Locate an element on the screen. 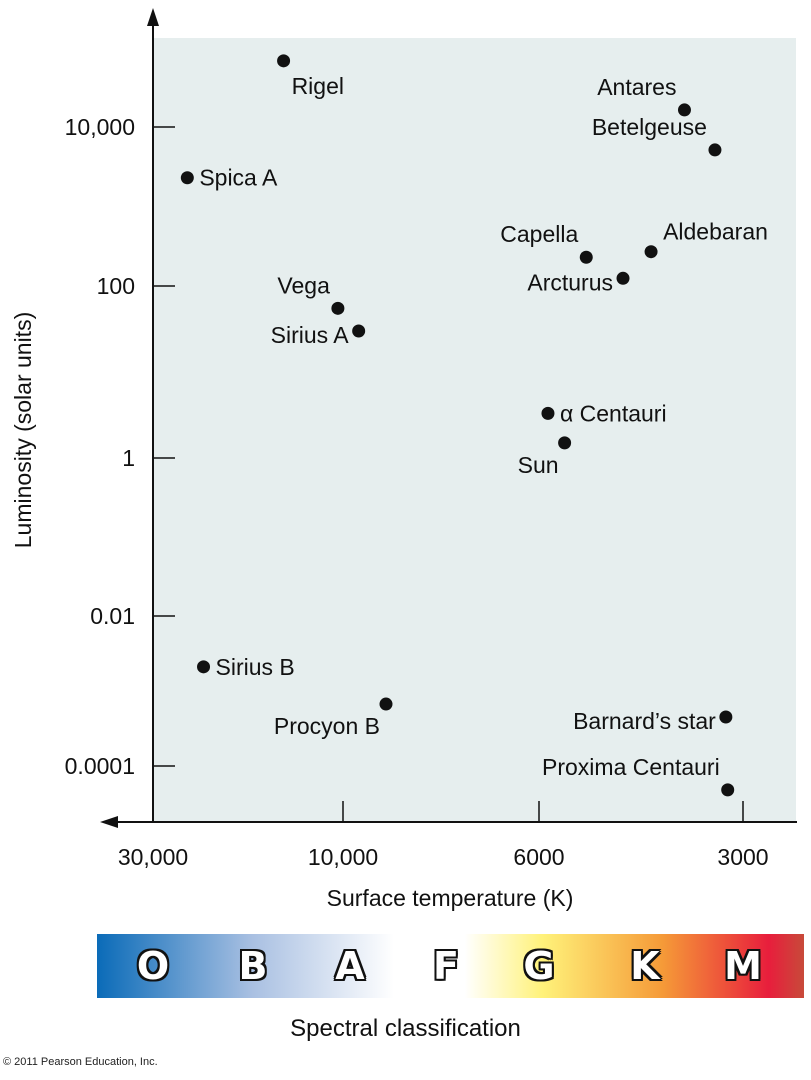 This screenshot has height=1080, width=811. star-label-vega: Vega is located at coordinates (303, 285).